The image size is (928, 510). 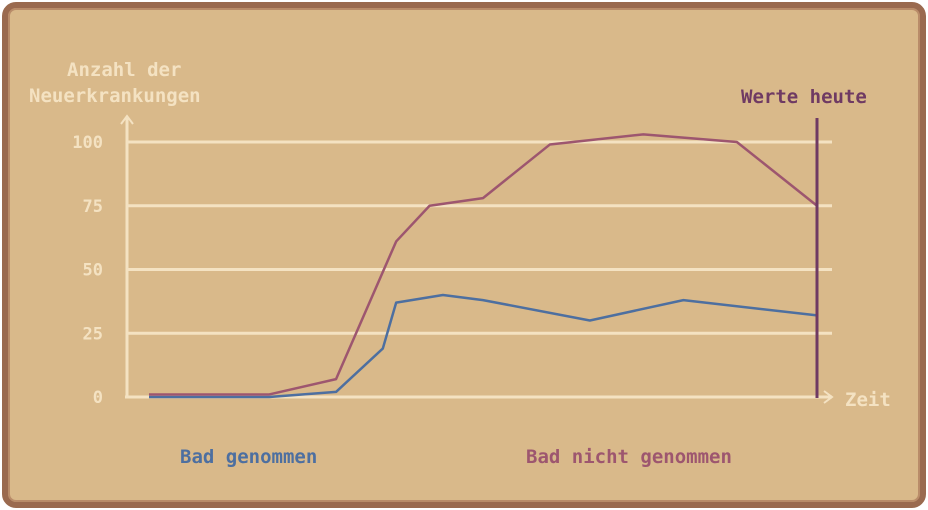 I want to click on x-axis-arrow, so click(x=828, y=397).